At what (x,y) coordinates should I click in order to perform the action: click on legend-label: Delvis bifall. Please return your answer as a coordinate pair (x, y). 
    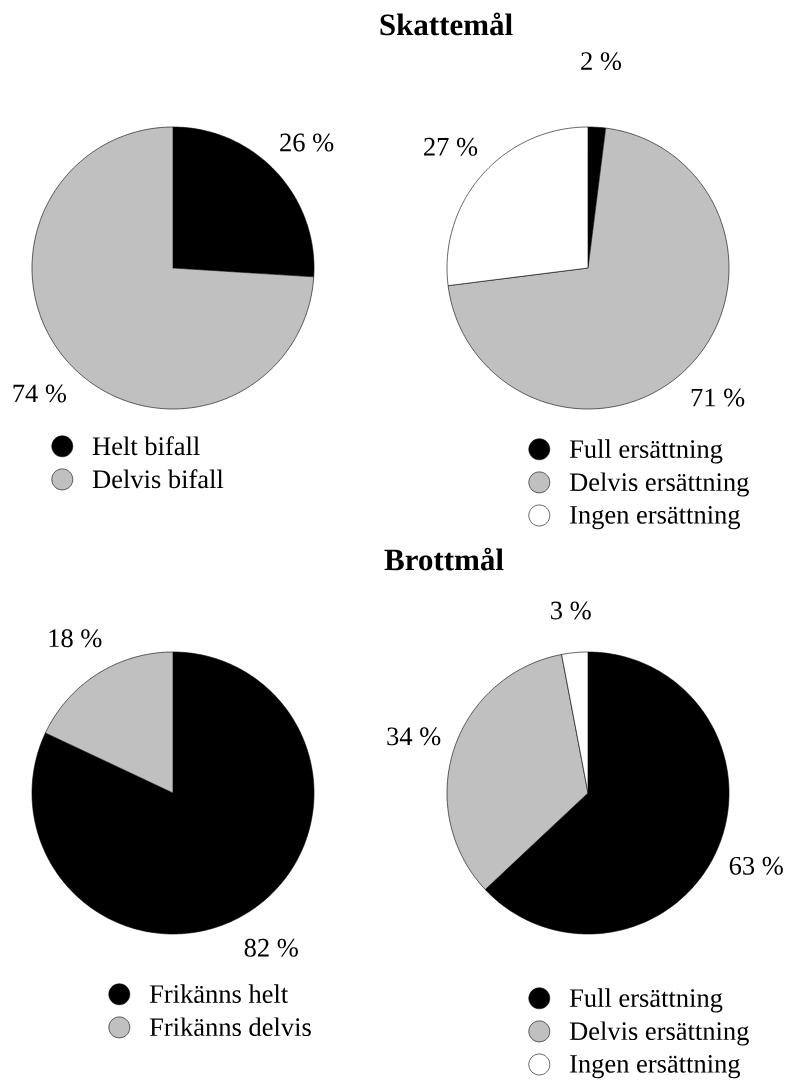
    Looking at the image, I should click on (158, 479).